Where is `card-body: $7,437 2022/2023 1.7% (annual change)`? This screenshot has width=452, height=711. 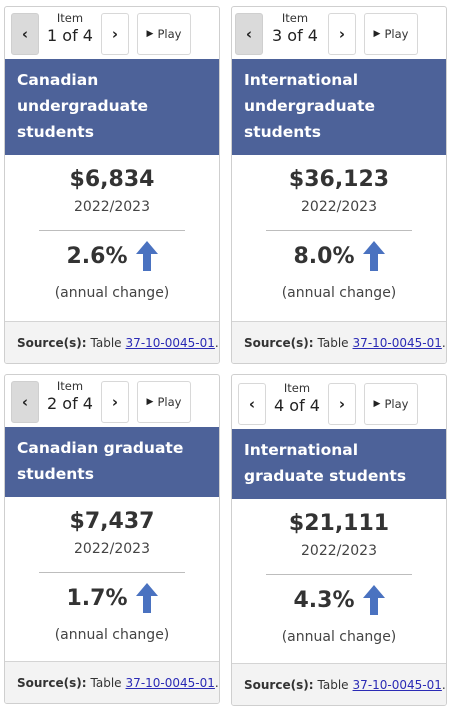 card-body: $7,437 2022/2023 1.7% (annual change) is located at coordinates (112, 580).